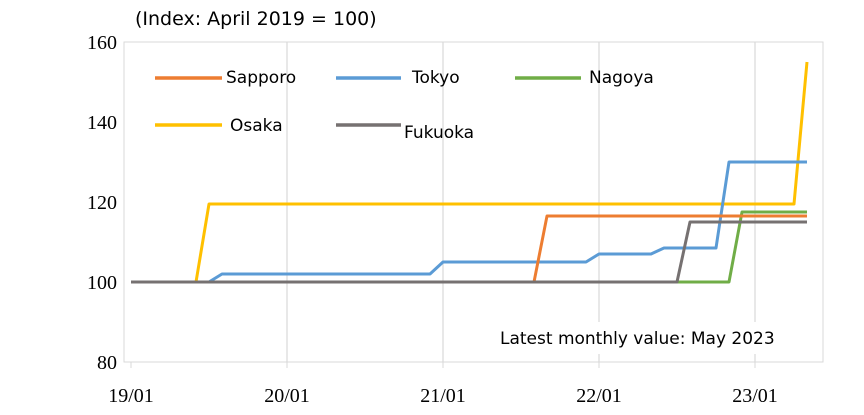 This screenshot has width=864, height=415. Describe the element at coordinates (131, 396) in the screenshot. I see `x-tick-label: 19/01` at that location.